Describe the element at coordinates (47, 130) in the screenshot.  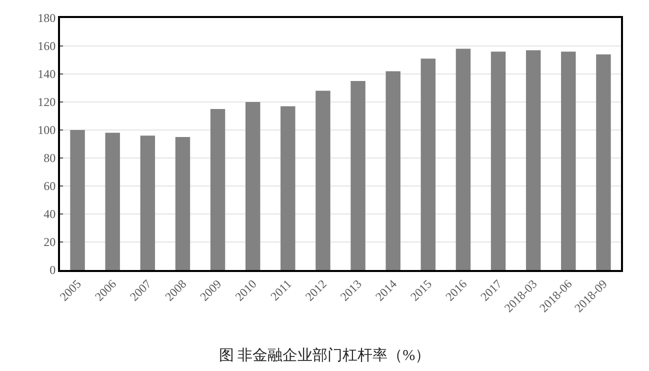
I see `y-tick-label: 100` at that location.